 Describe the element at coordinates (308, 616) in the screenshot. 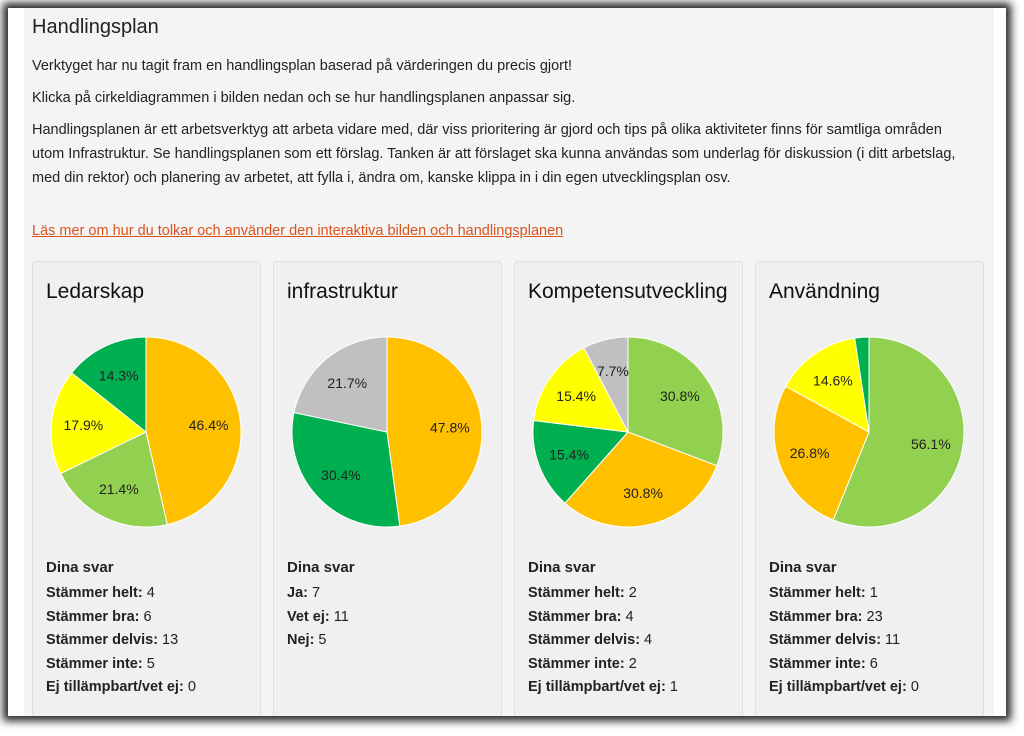

I see `answer-label: Vet ej:` at that location.